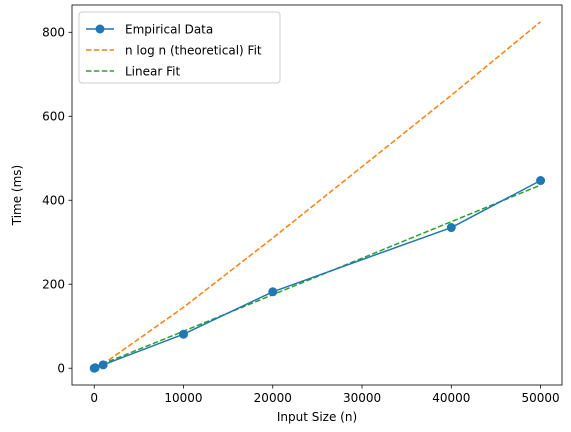 The width and height of the screenshot is (571, 432). Describe the element at coordinates (362, 398) in the screenshot. I see `x-tick-label: 30000` at that location.